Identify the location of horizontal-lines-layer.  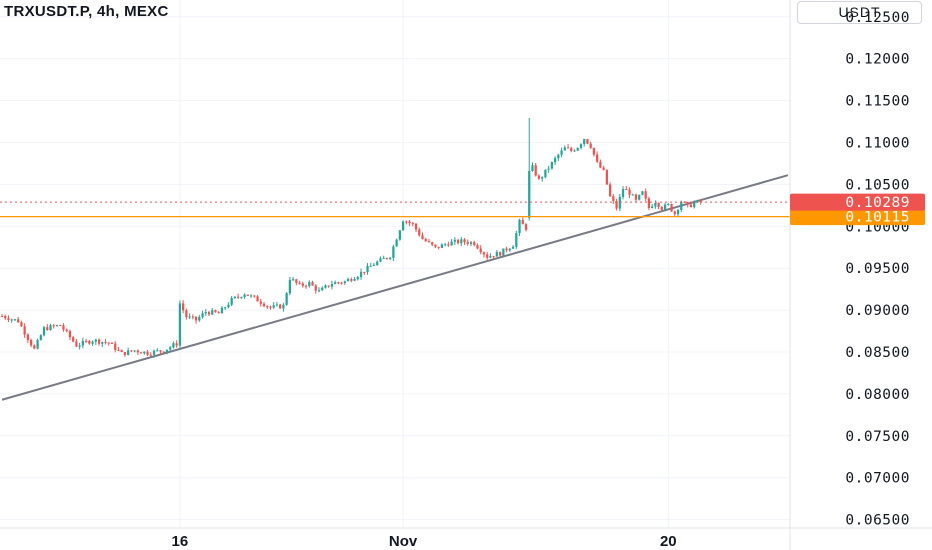
(395, 209).